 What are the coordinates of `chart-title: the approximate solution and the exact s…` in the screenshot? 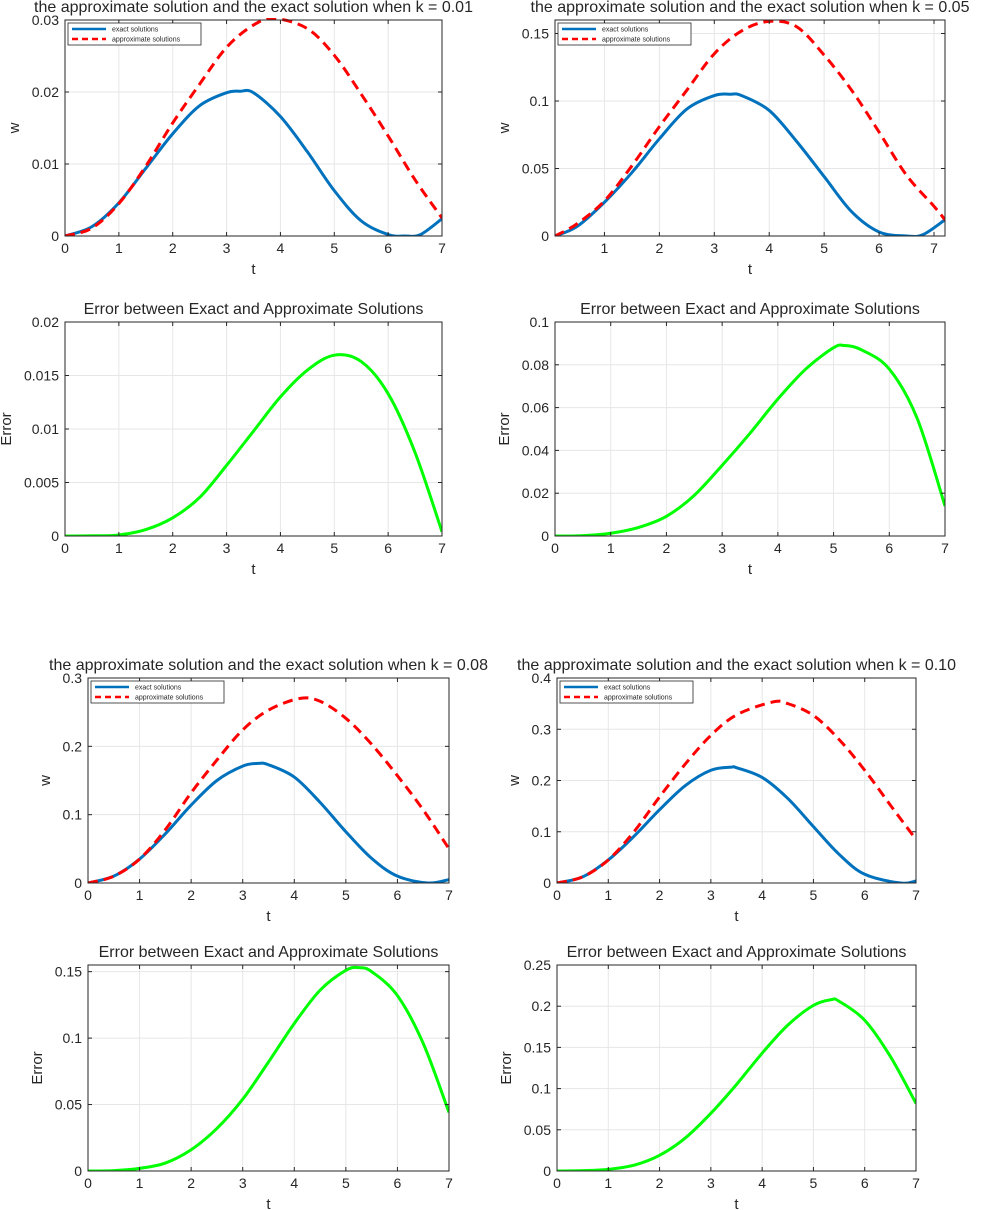 It's located at (253, 8).